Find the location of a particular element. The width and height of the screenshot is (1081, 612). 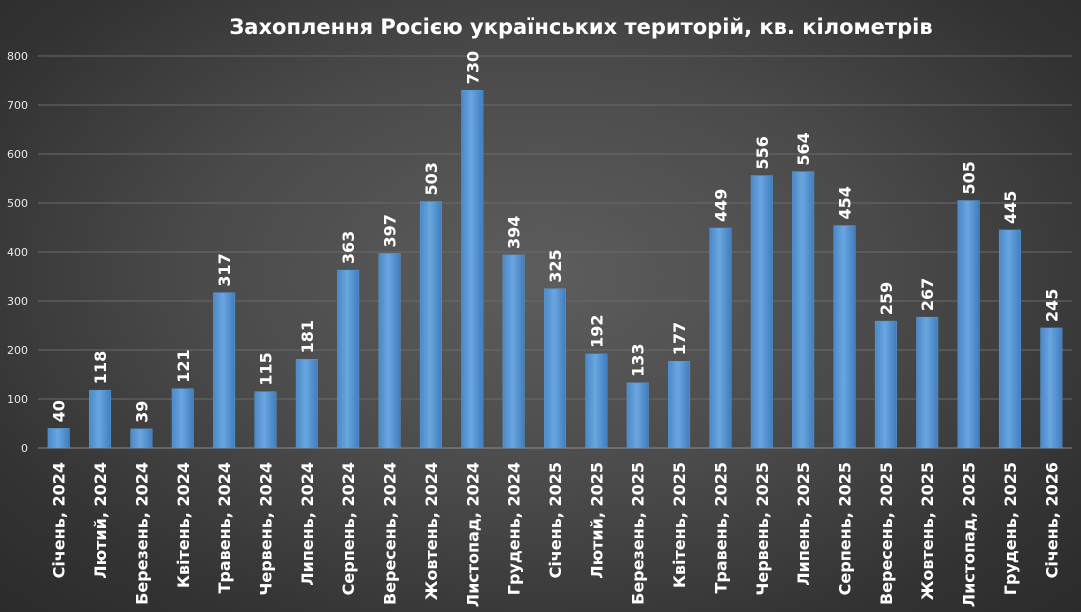

data-label: 445 is located at coordinates (1010, 207).